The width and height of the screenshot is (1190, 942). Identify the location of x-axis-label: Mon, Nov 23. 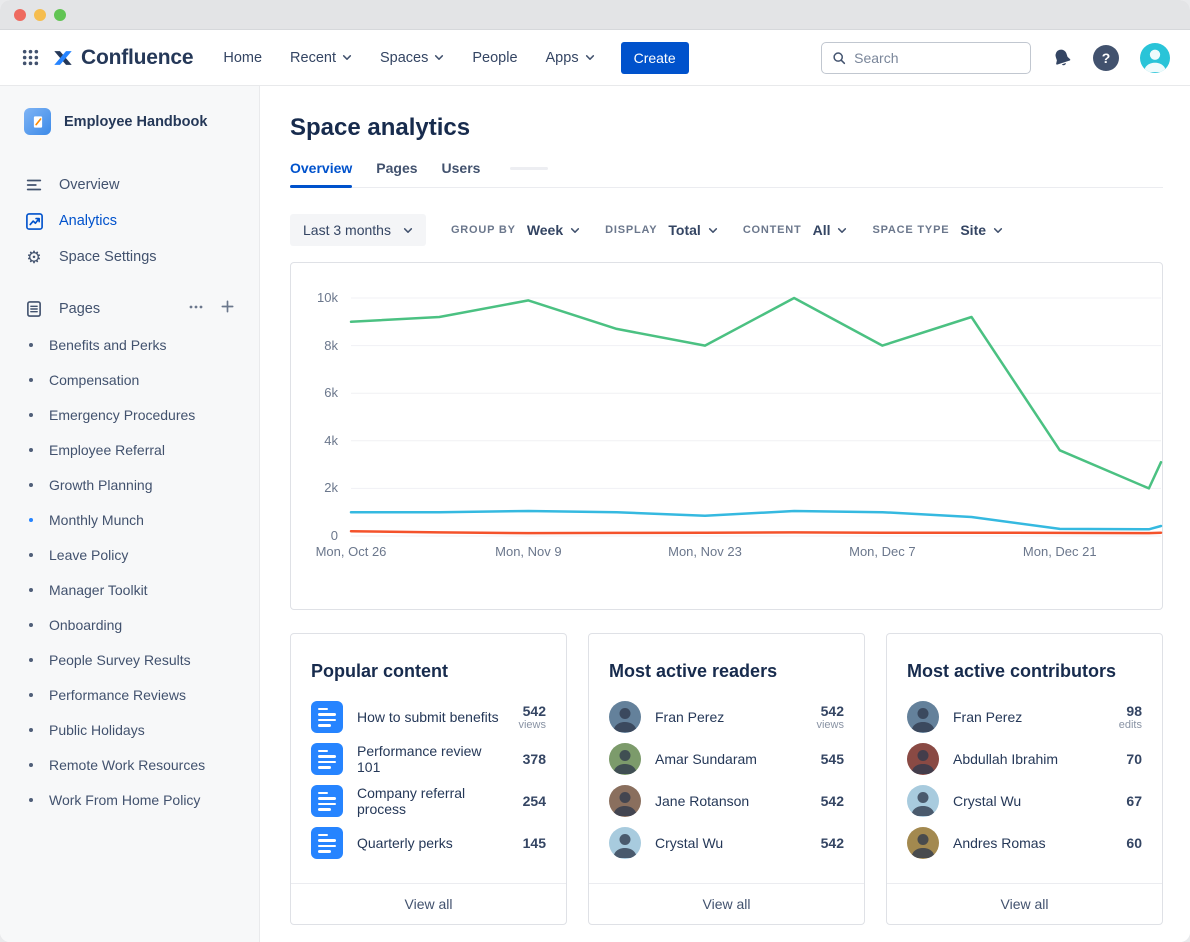
(705, 551).